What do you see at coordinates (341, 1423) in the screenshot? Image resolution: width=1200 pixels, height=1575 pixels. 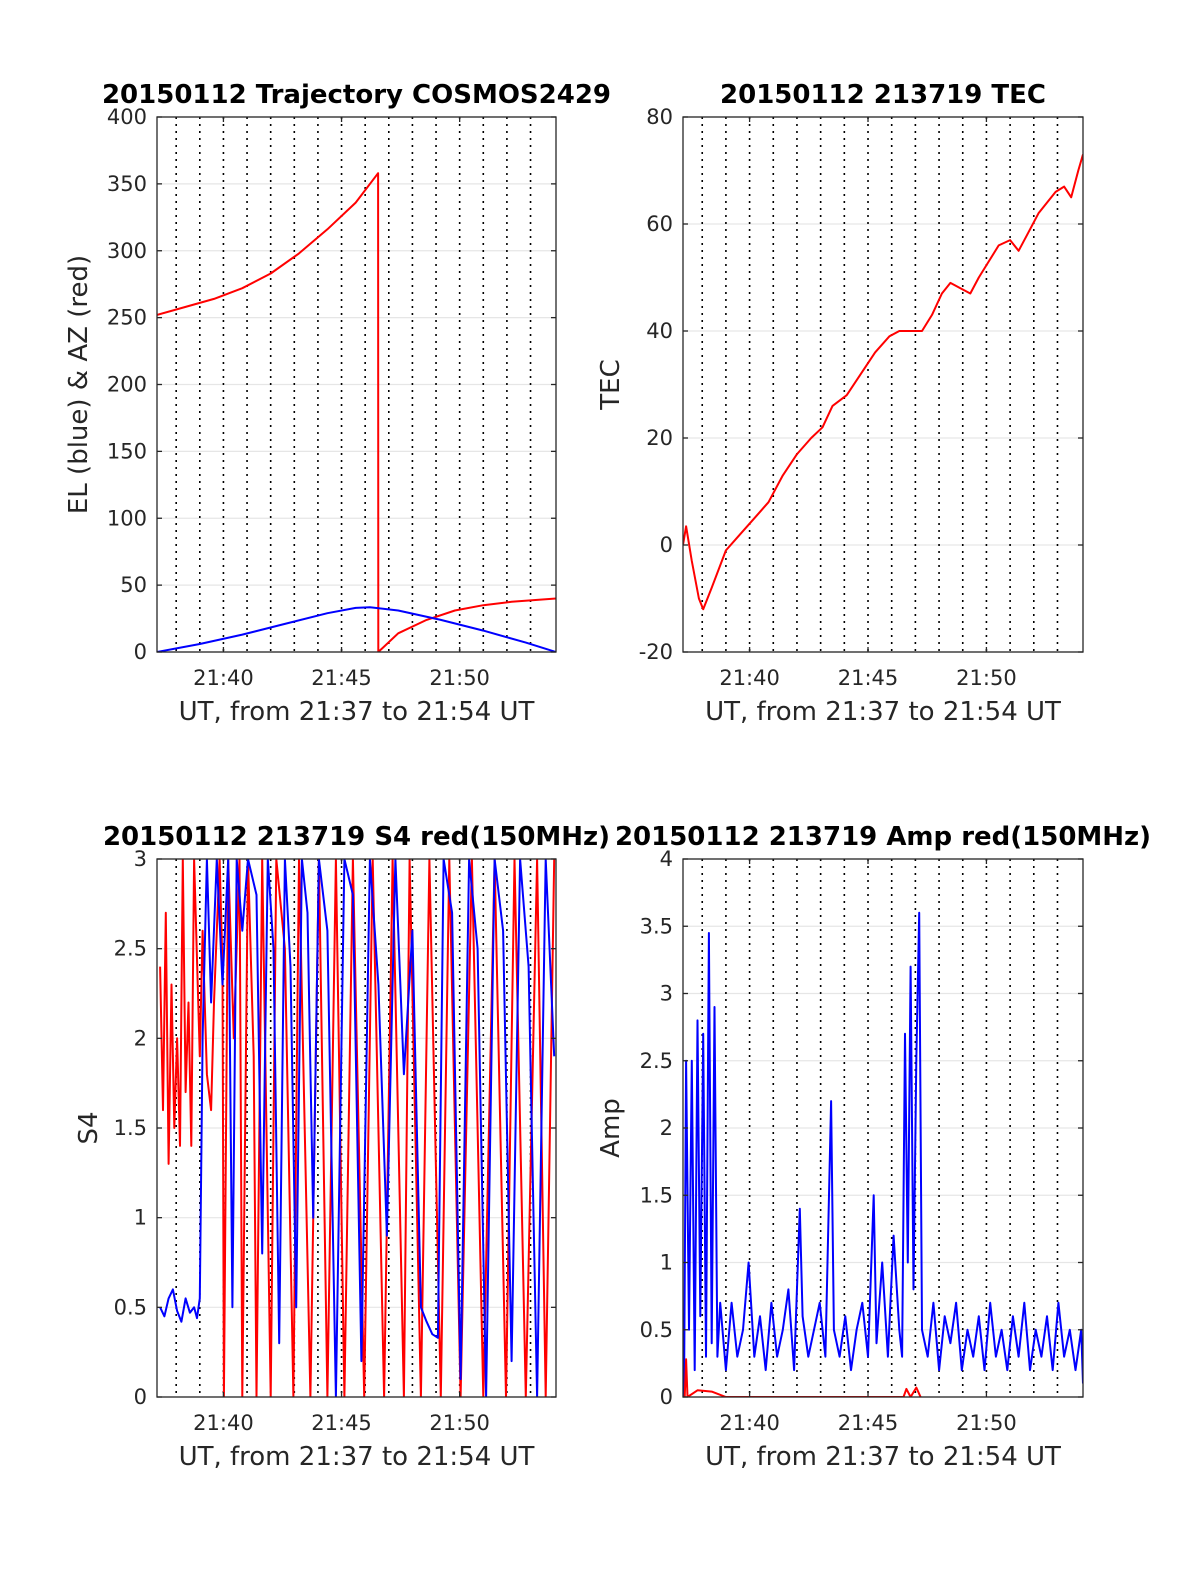 I see `s4-xtick-label: 21:45` at bounding box center [341, 1423].